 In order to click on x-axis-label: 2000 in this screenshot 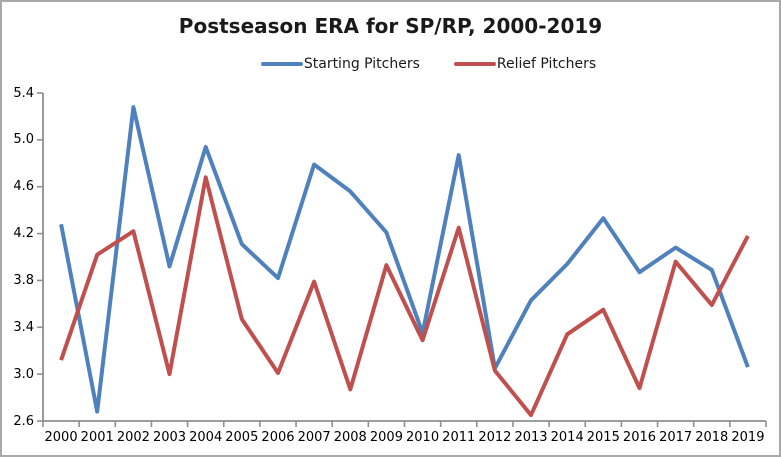, I will do `click(61, 437)`.